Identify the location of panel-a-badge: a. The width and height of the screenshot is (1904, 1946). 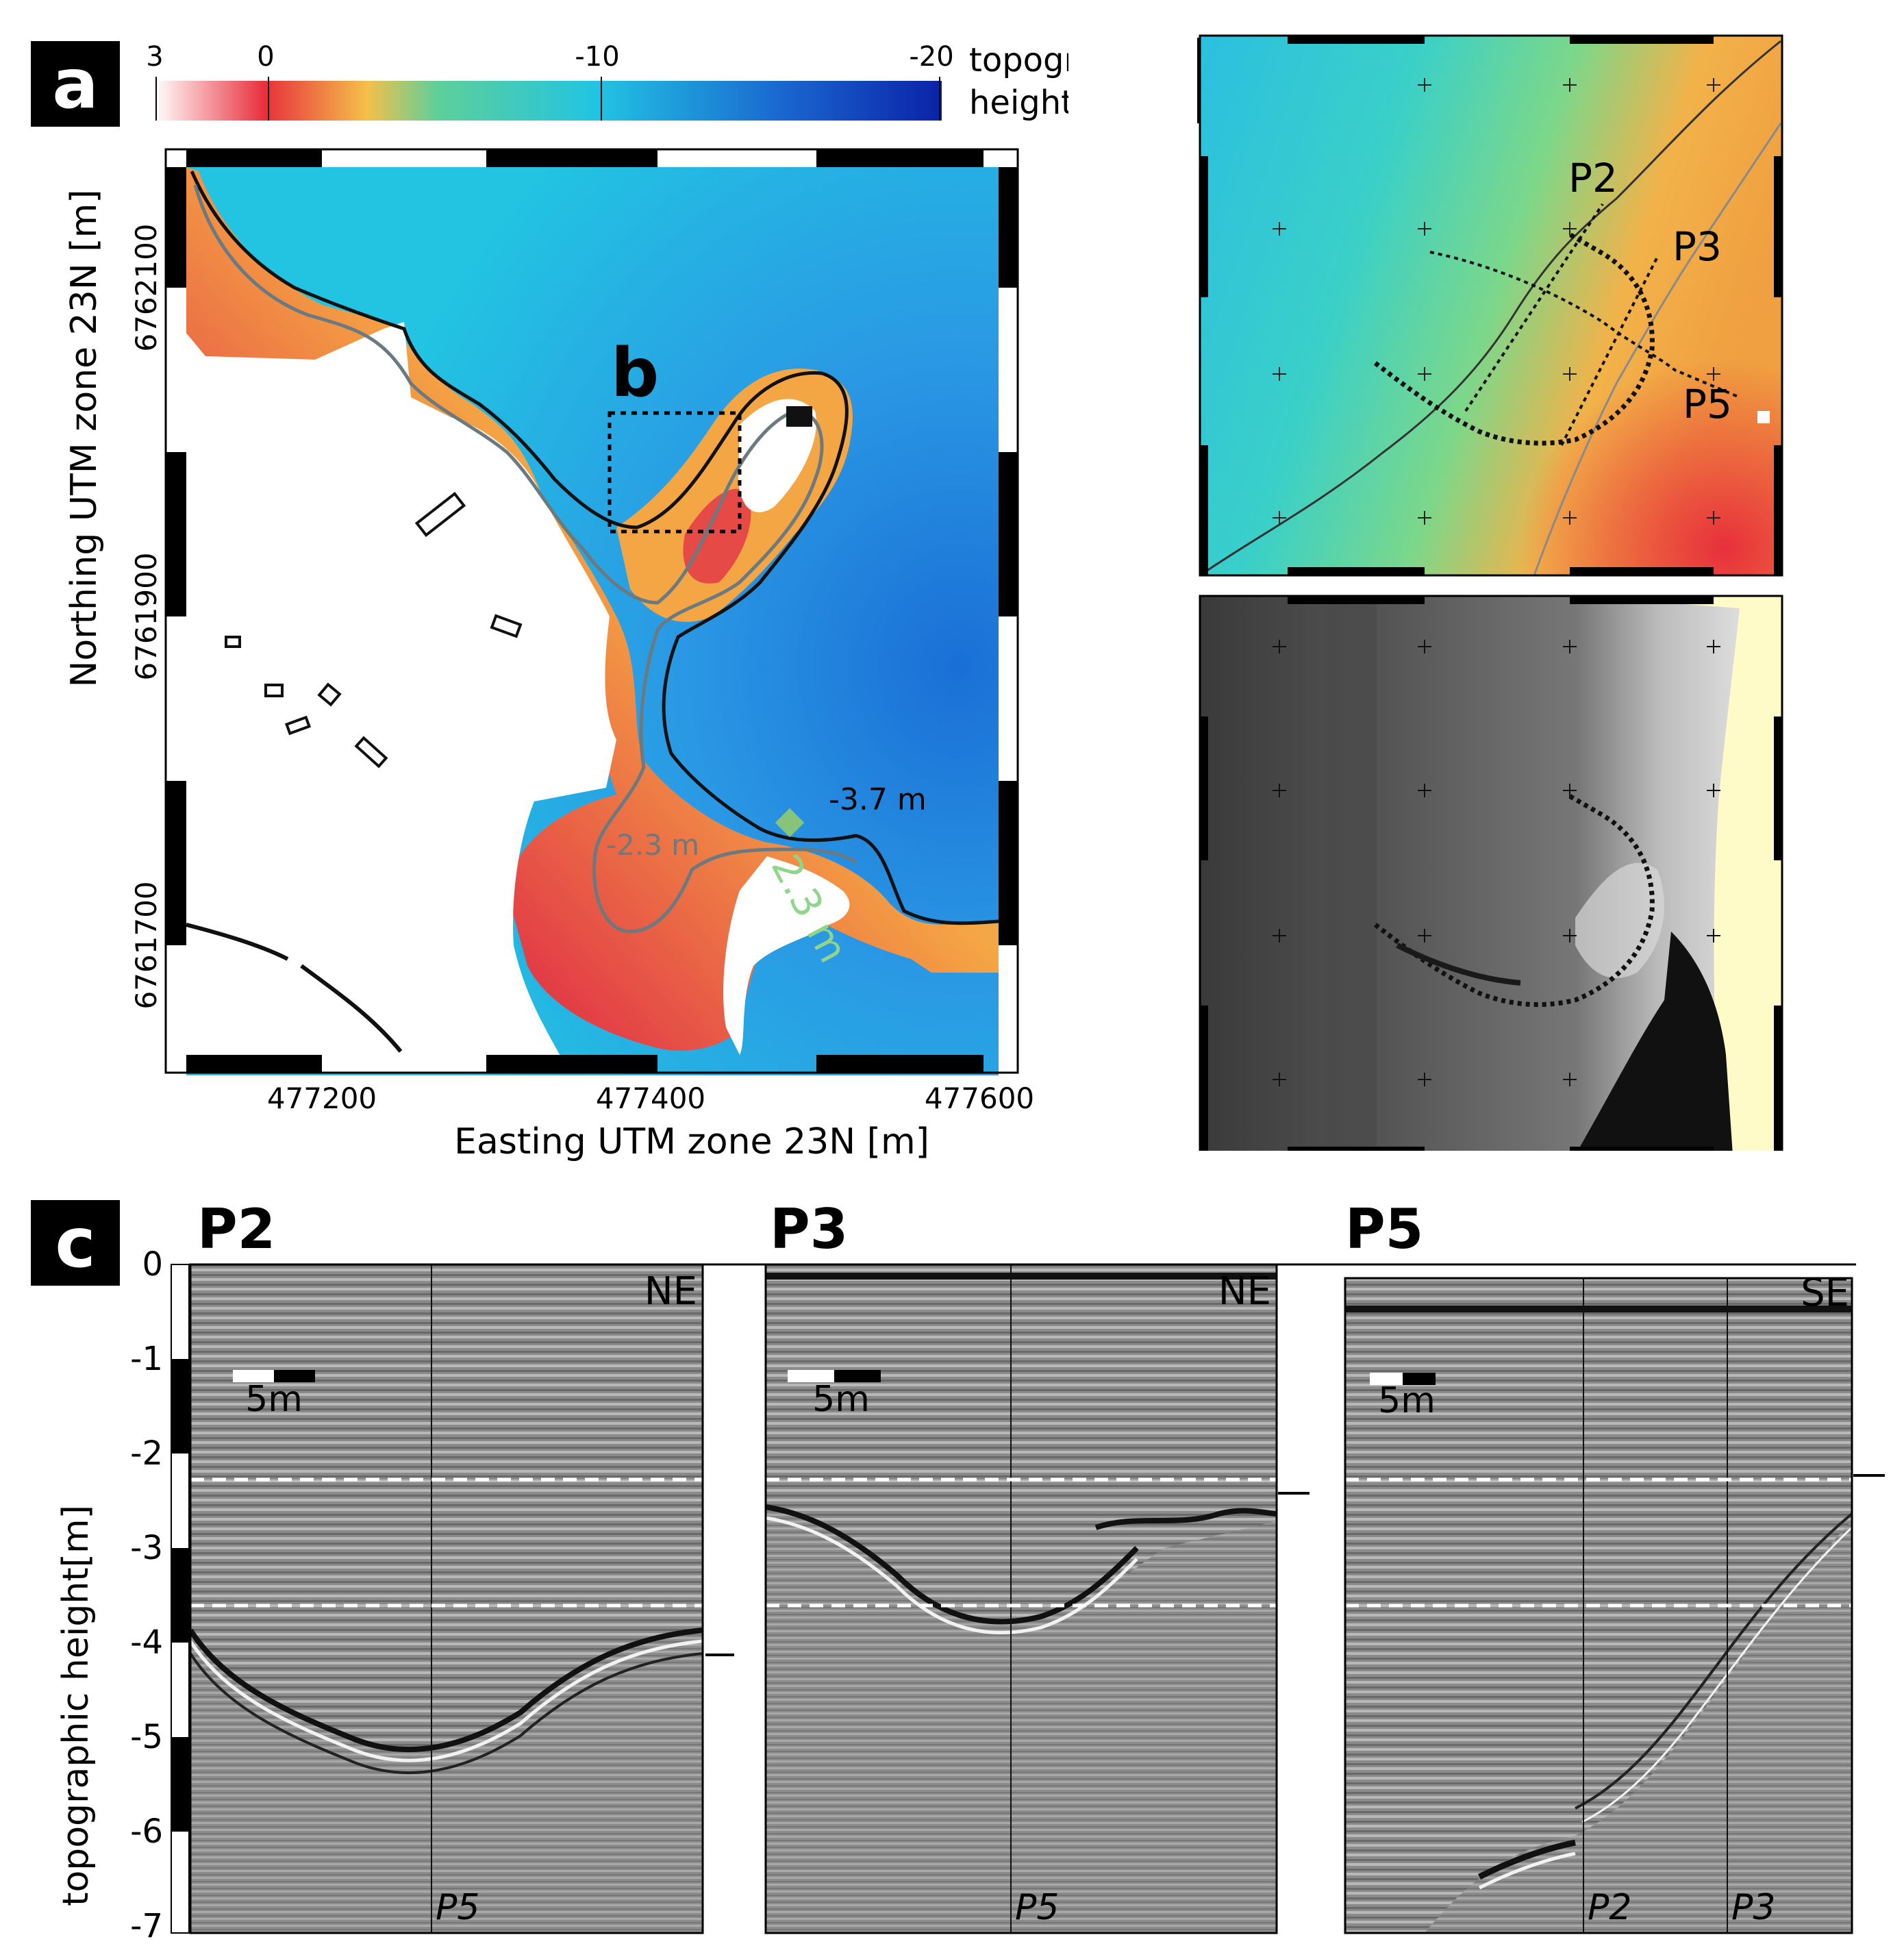
(75, 84).